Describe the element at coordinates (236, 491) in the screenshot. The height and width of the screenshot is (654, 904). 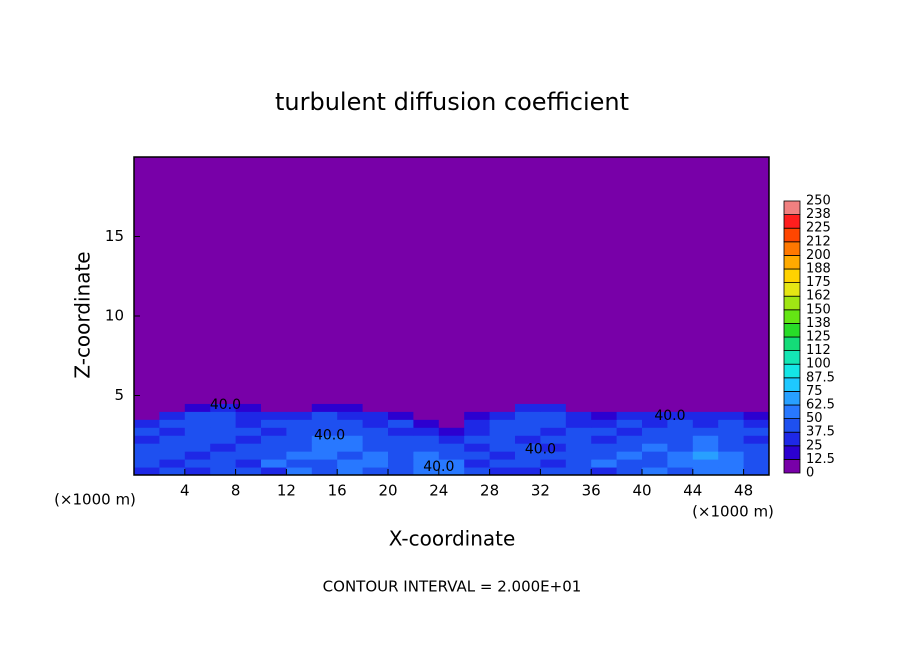
I see `x-tick-label: 8` at that location.